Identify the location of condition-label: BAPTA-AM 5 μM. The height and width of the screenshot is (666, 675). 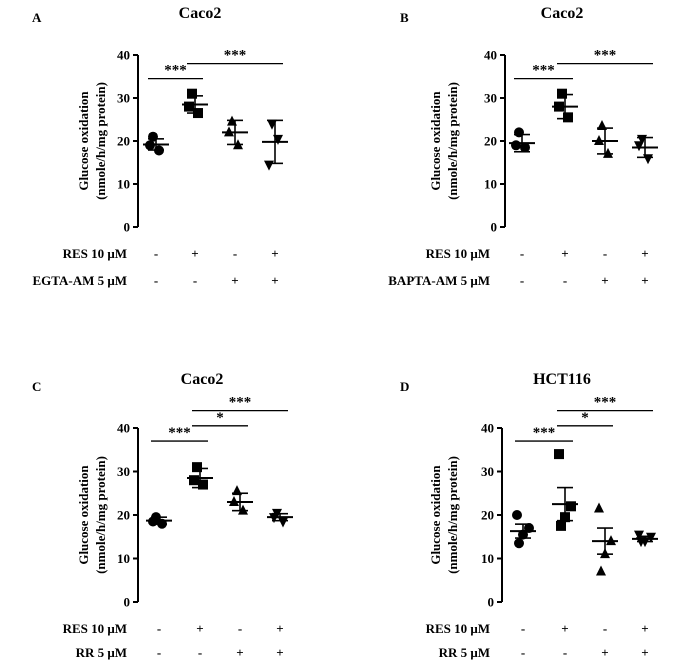
(439, 280).